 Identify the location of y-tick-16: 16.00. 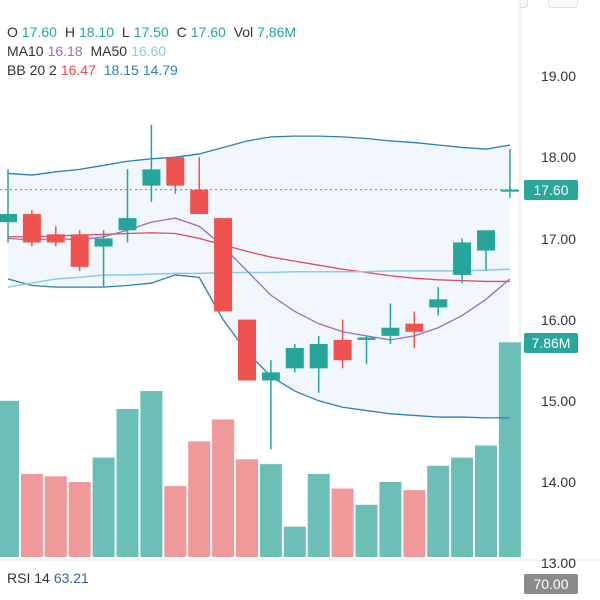
(558, 320).